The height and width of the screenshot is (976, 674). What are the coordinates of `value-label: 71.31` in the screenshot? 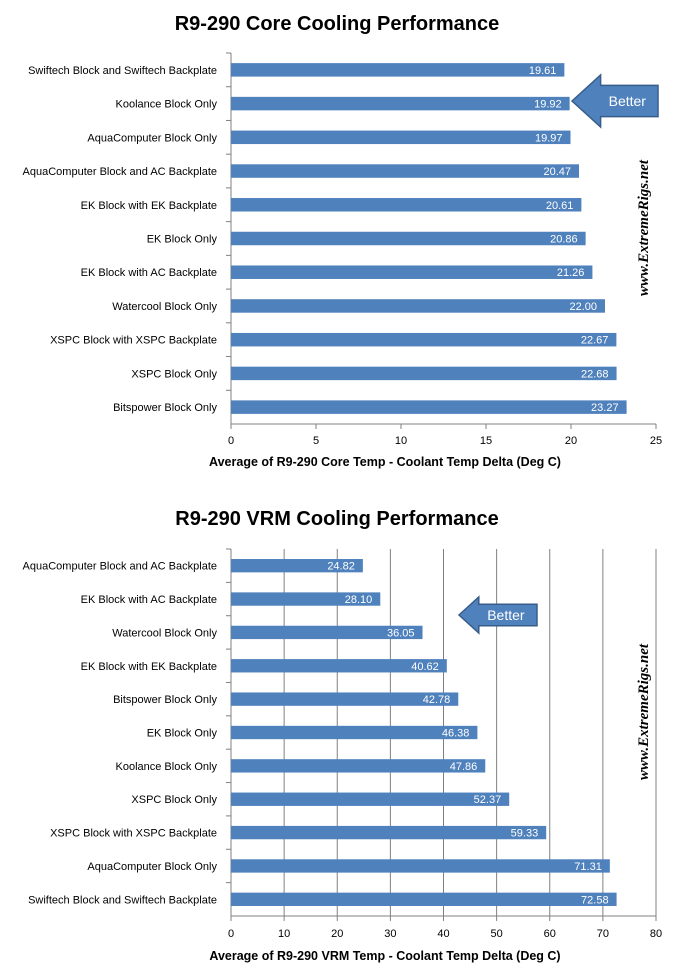 It's located at (588, 867).